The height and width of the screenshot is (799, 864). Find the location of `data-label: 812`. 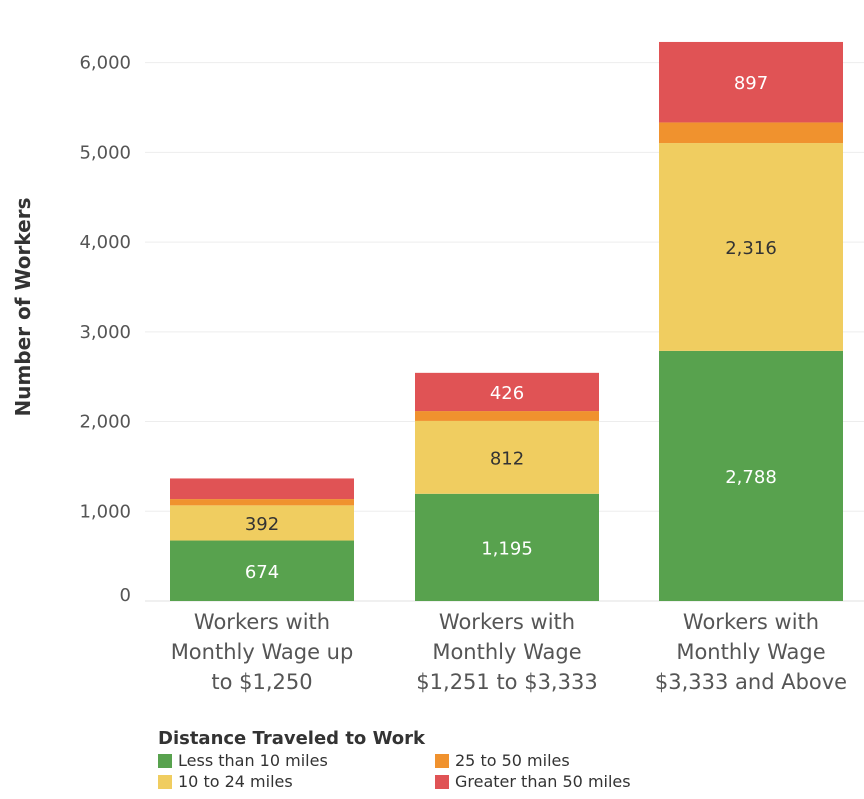

data-label: 812 is located at coordinates (507, 458).